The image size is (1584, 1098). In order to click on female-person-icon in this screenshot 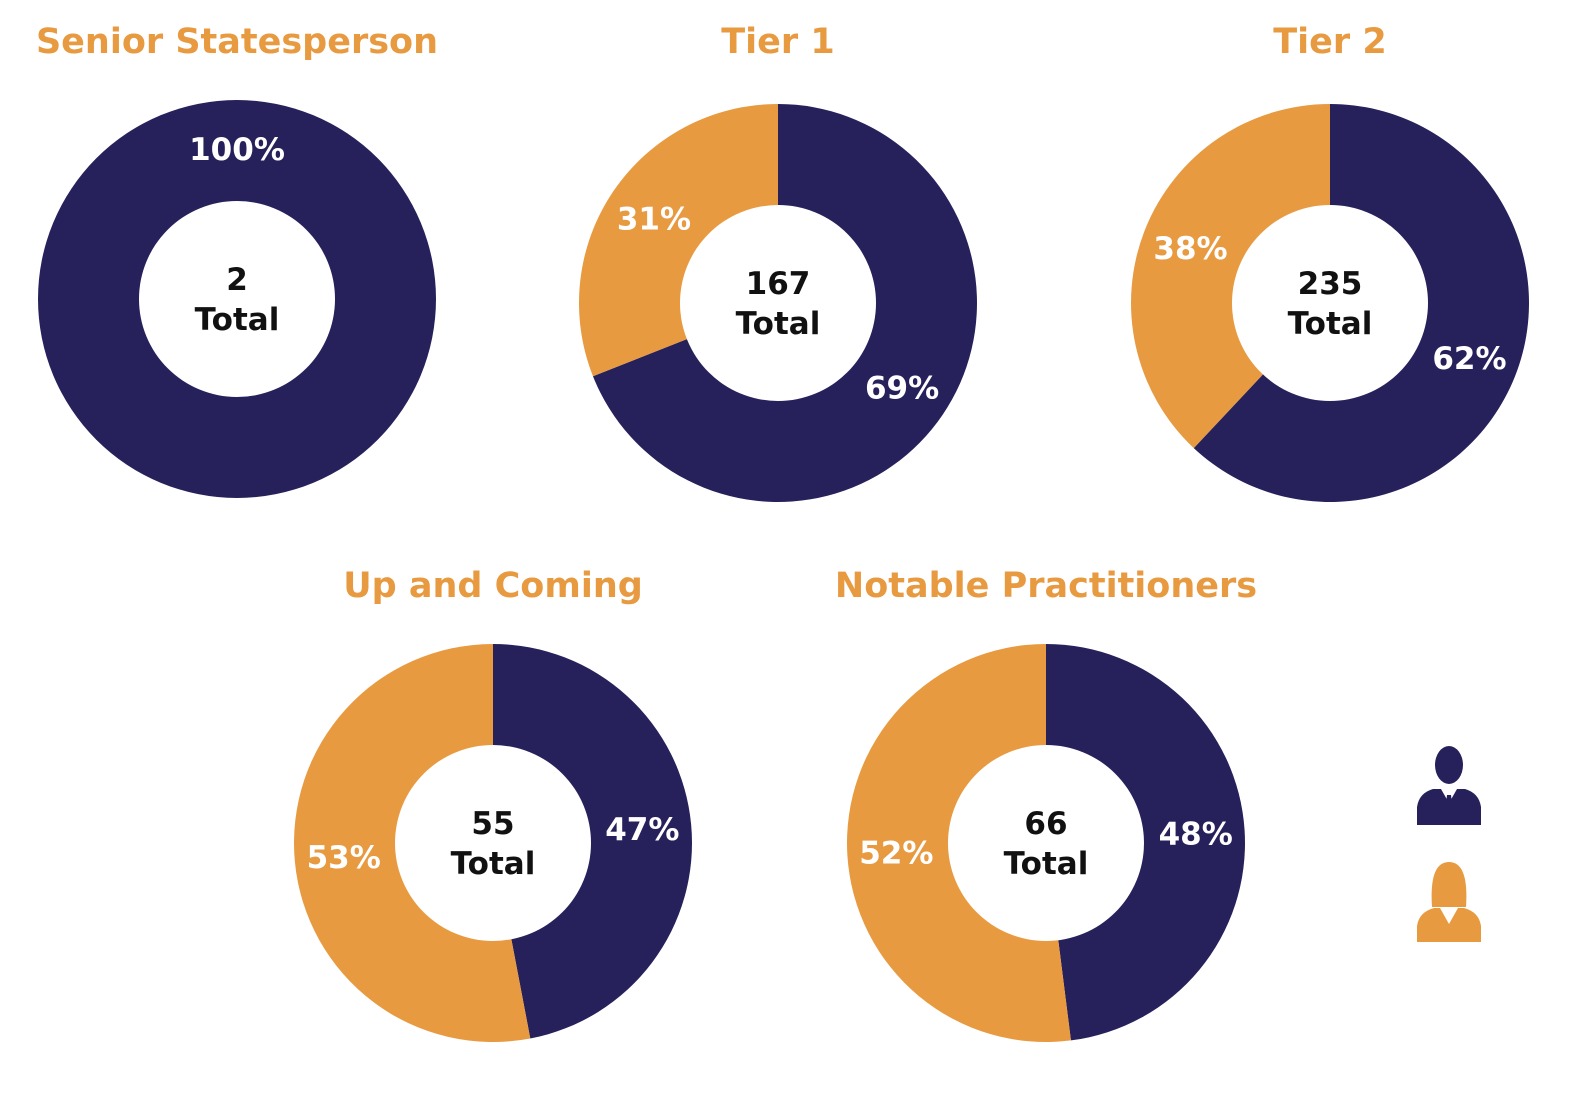, I will do `click(1449, 902)`.